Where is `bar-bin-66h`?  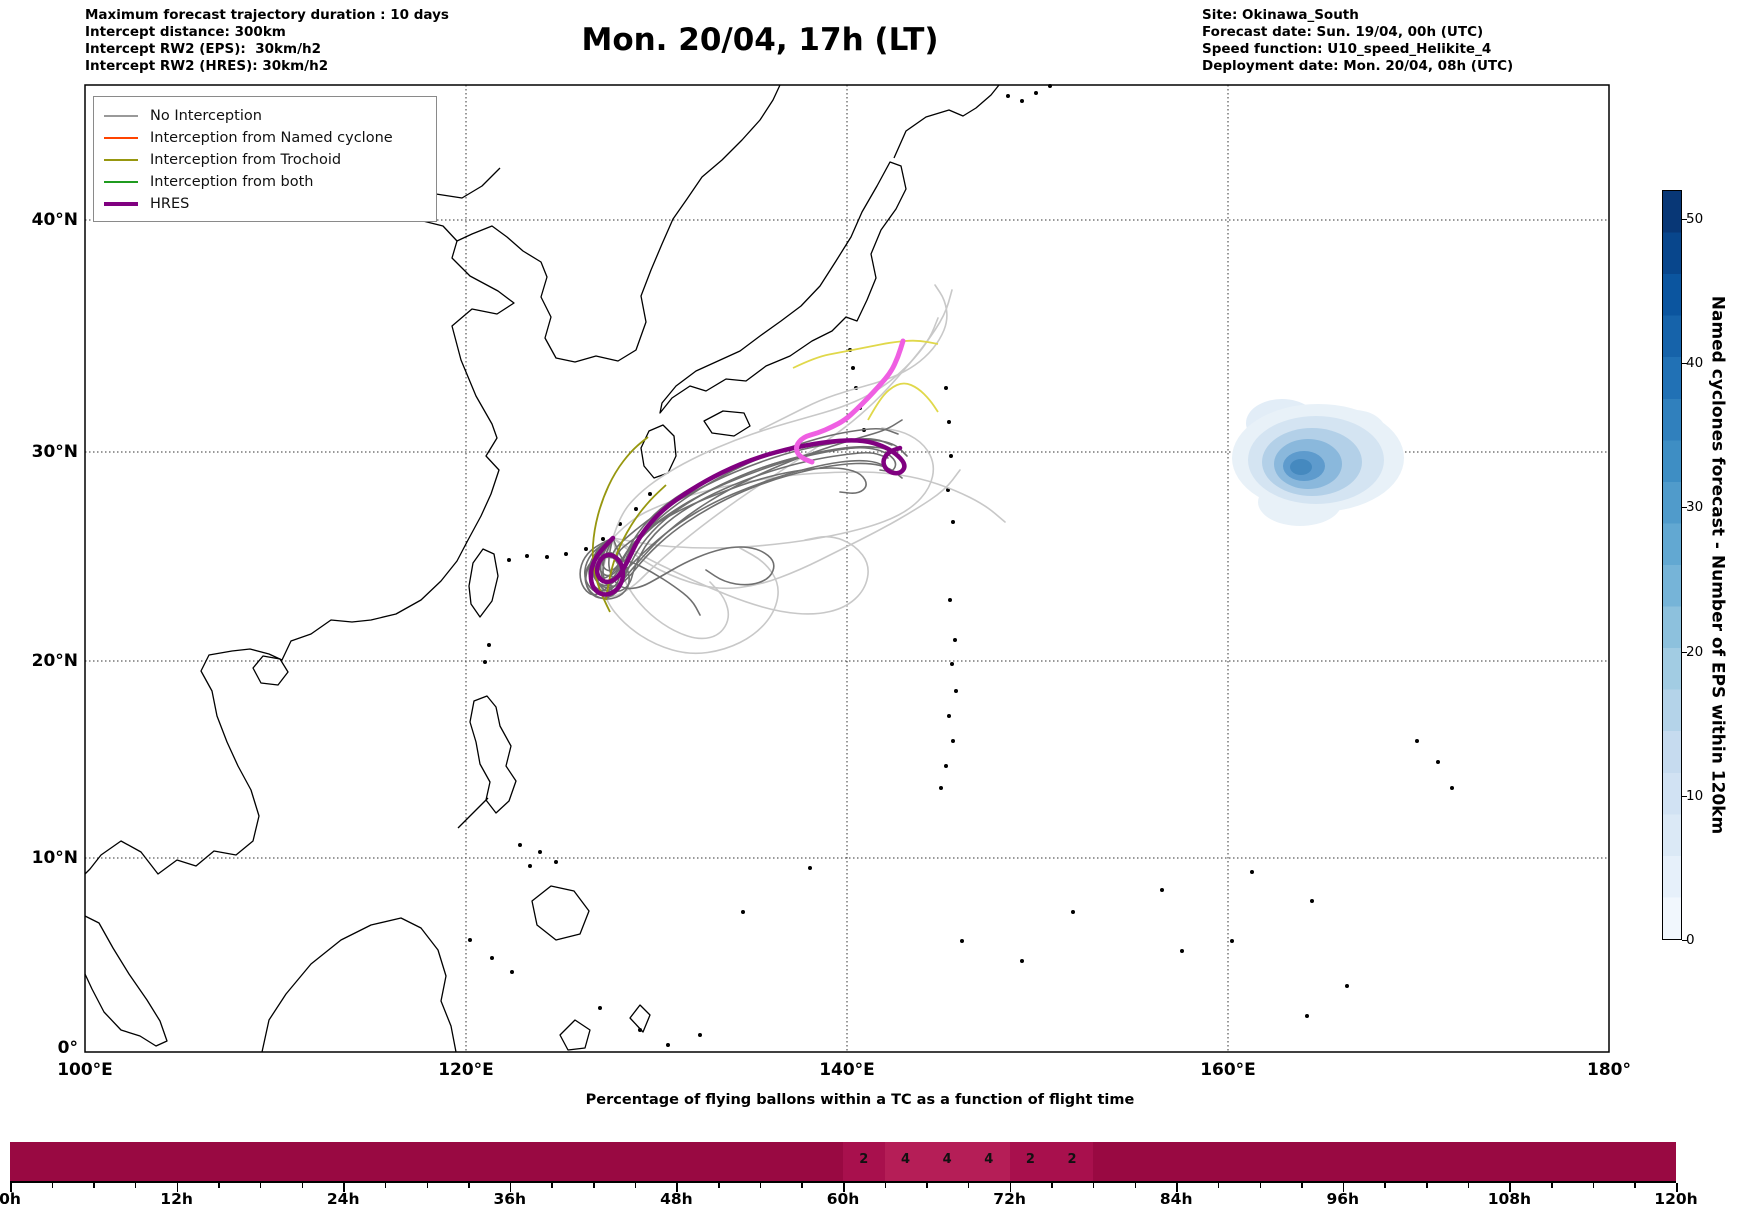 bar-bin-66h is located at coordinates (947, 1161).